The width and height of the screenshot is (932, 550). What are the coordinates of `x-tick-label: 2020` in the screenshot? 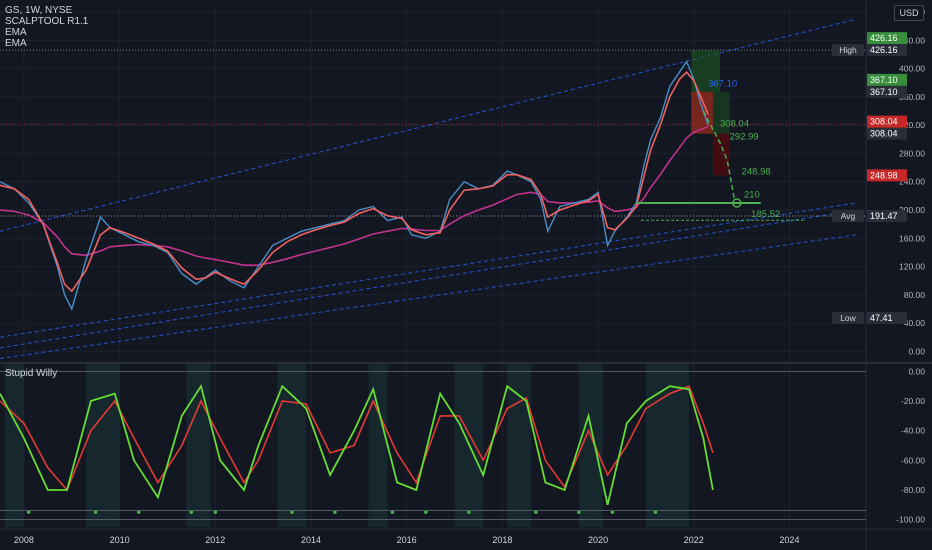 It's located at (598, 540).